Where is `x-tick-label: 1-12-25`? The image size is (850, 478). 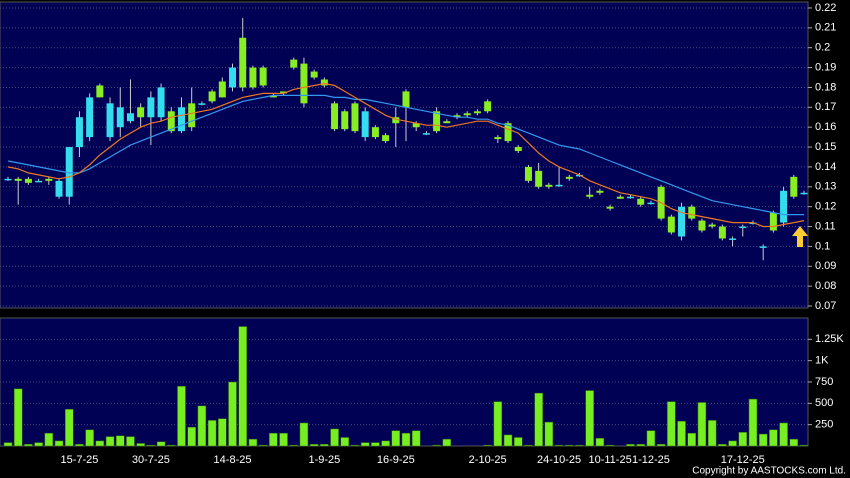
x-tick-label: 1-12-25 is located at coordinates (651, 460).